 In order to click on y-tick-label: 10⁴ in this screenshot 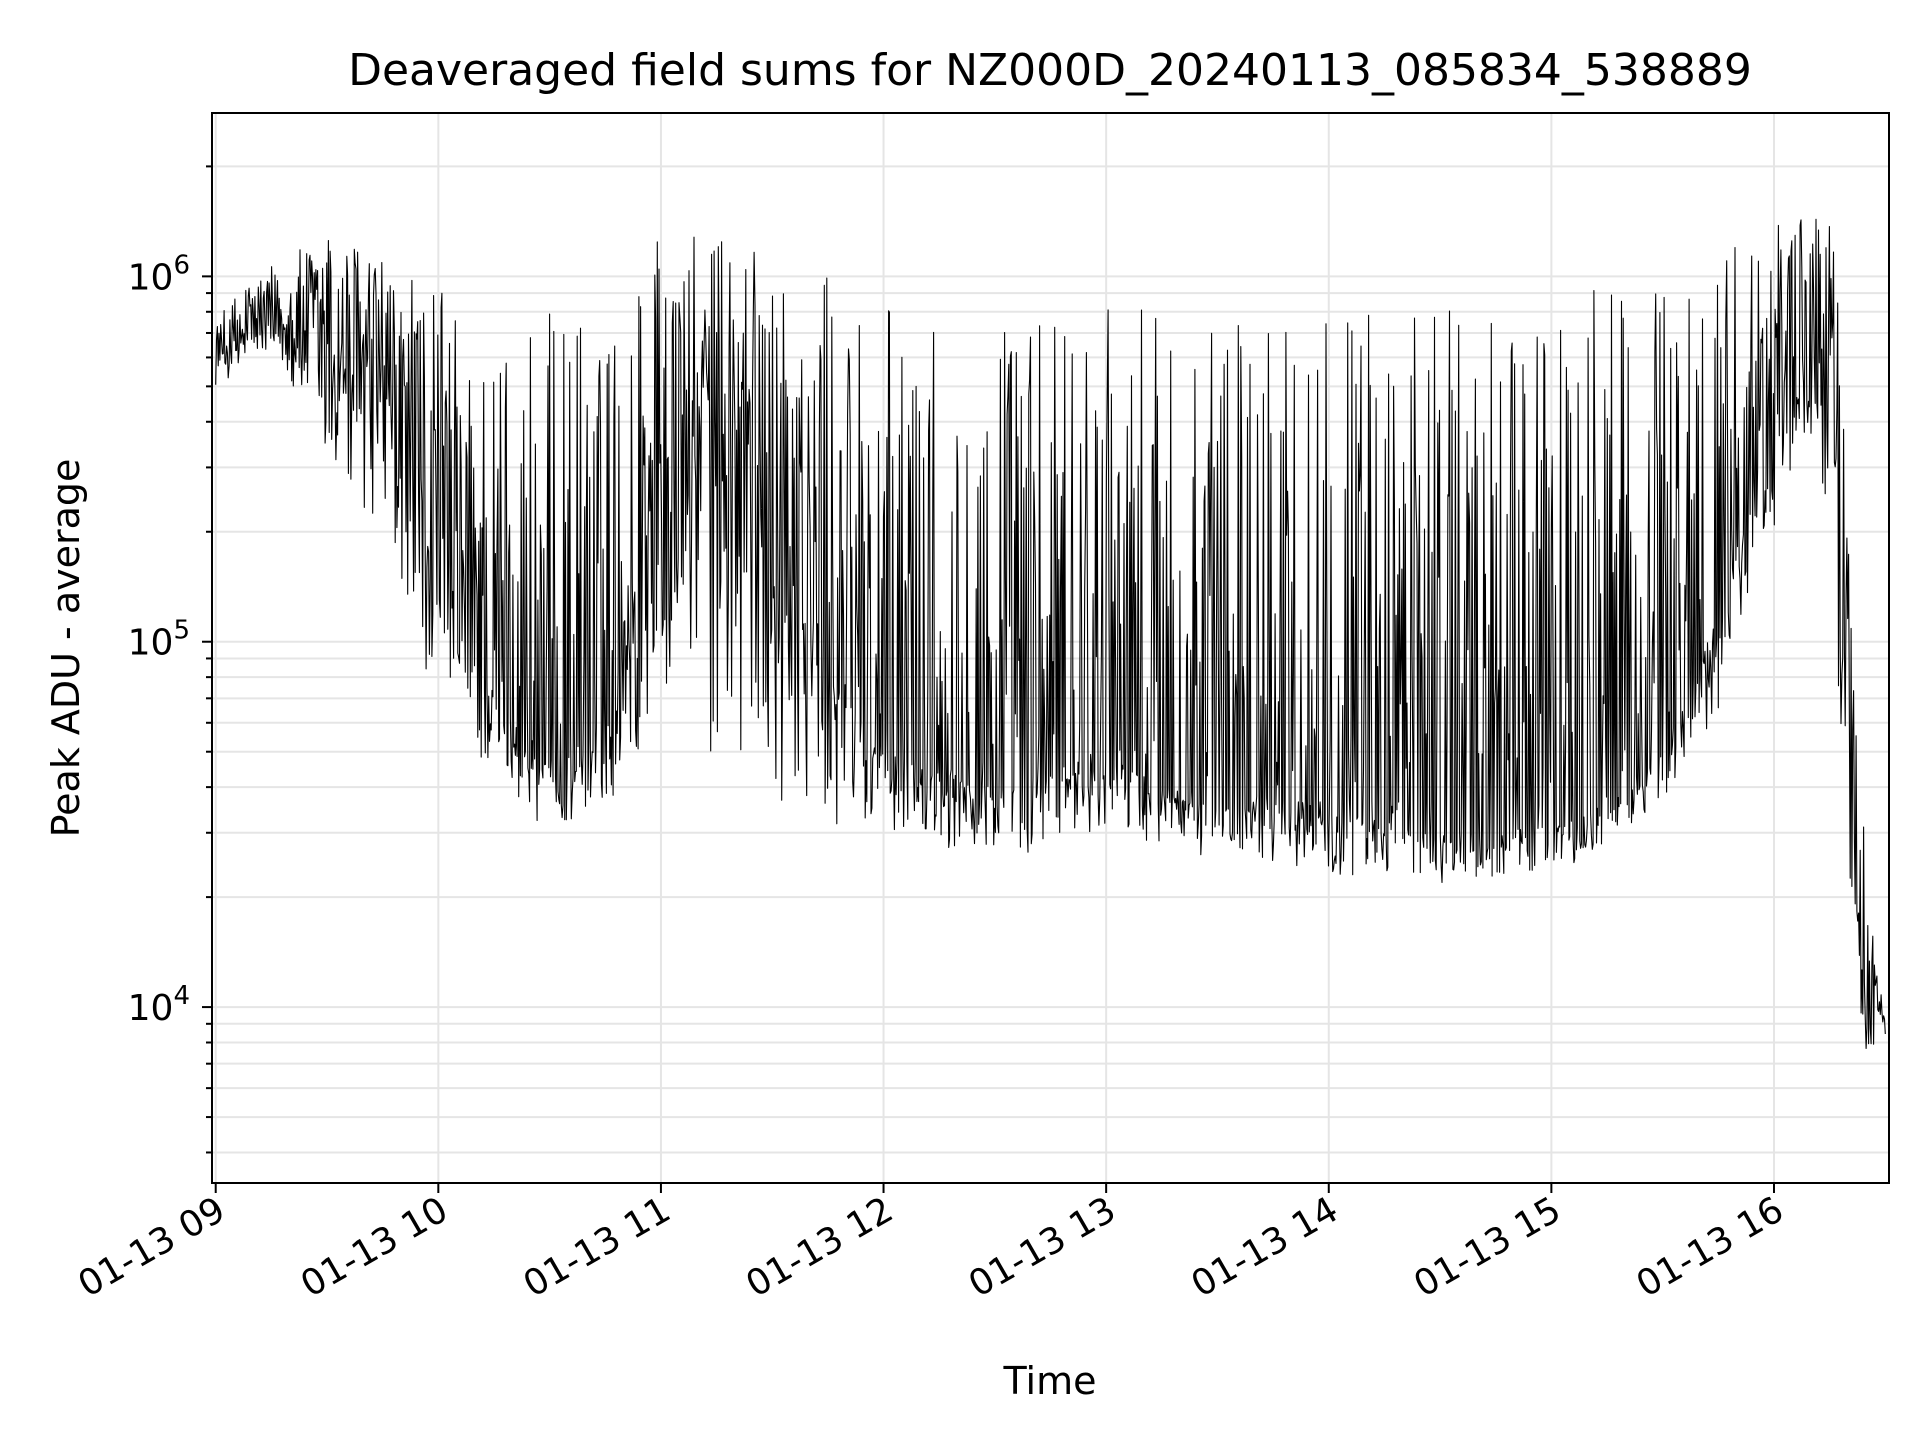, I will do `click(159, 1005)`.